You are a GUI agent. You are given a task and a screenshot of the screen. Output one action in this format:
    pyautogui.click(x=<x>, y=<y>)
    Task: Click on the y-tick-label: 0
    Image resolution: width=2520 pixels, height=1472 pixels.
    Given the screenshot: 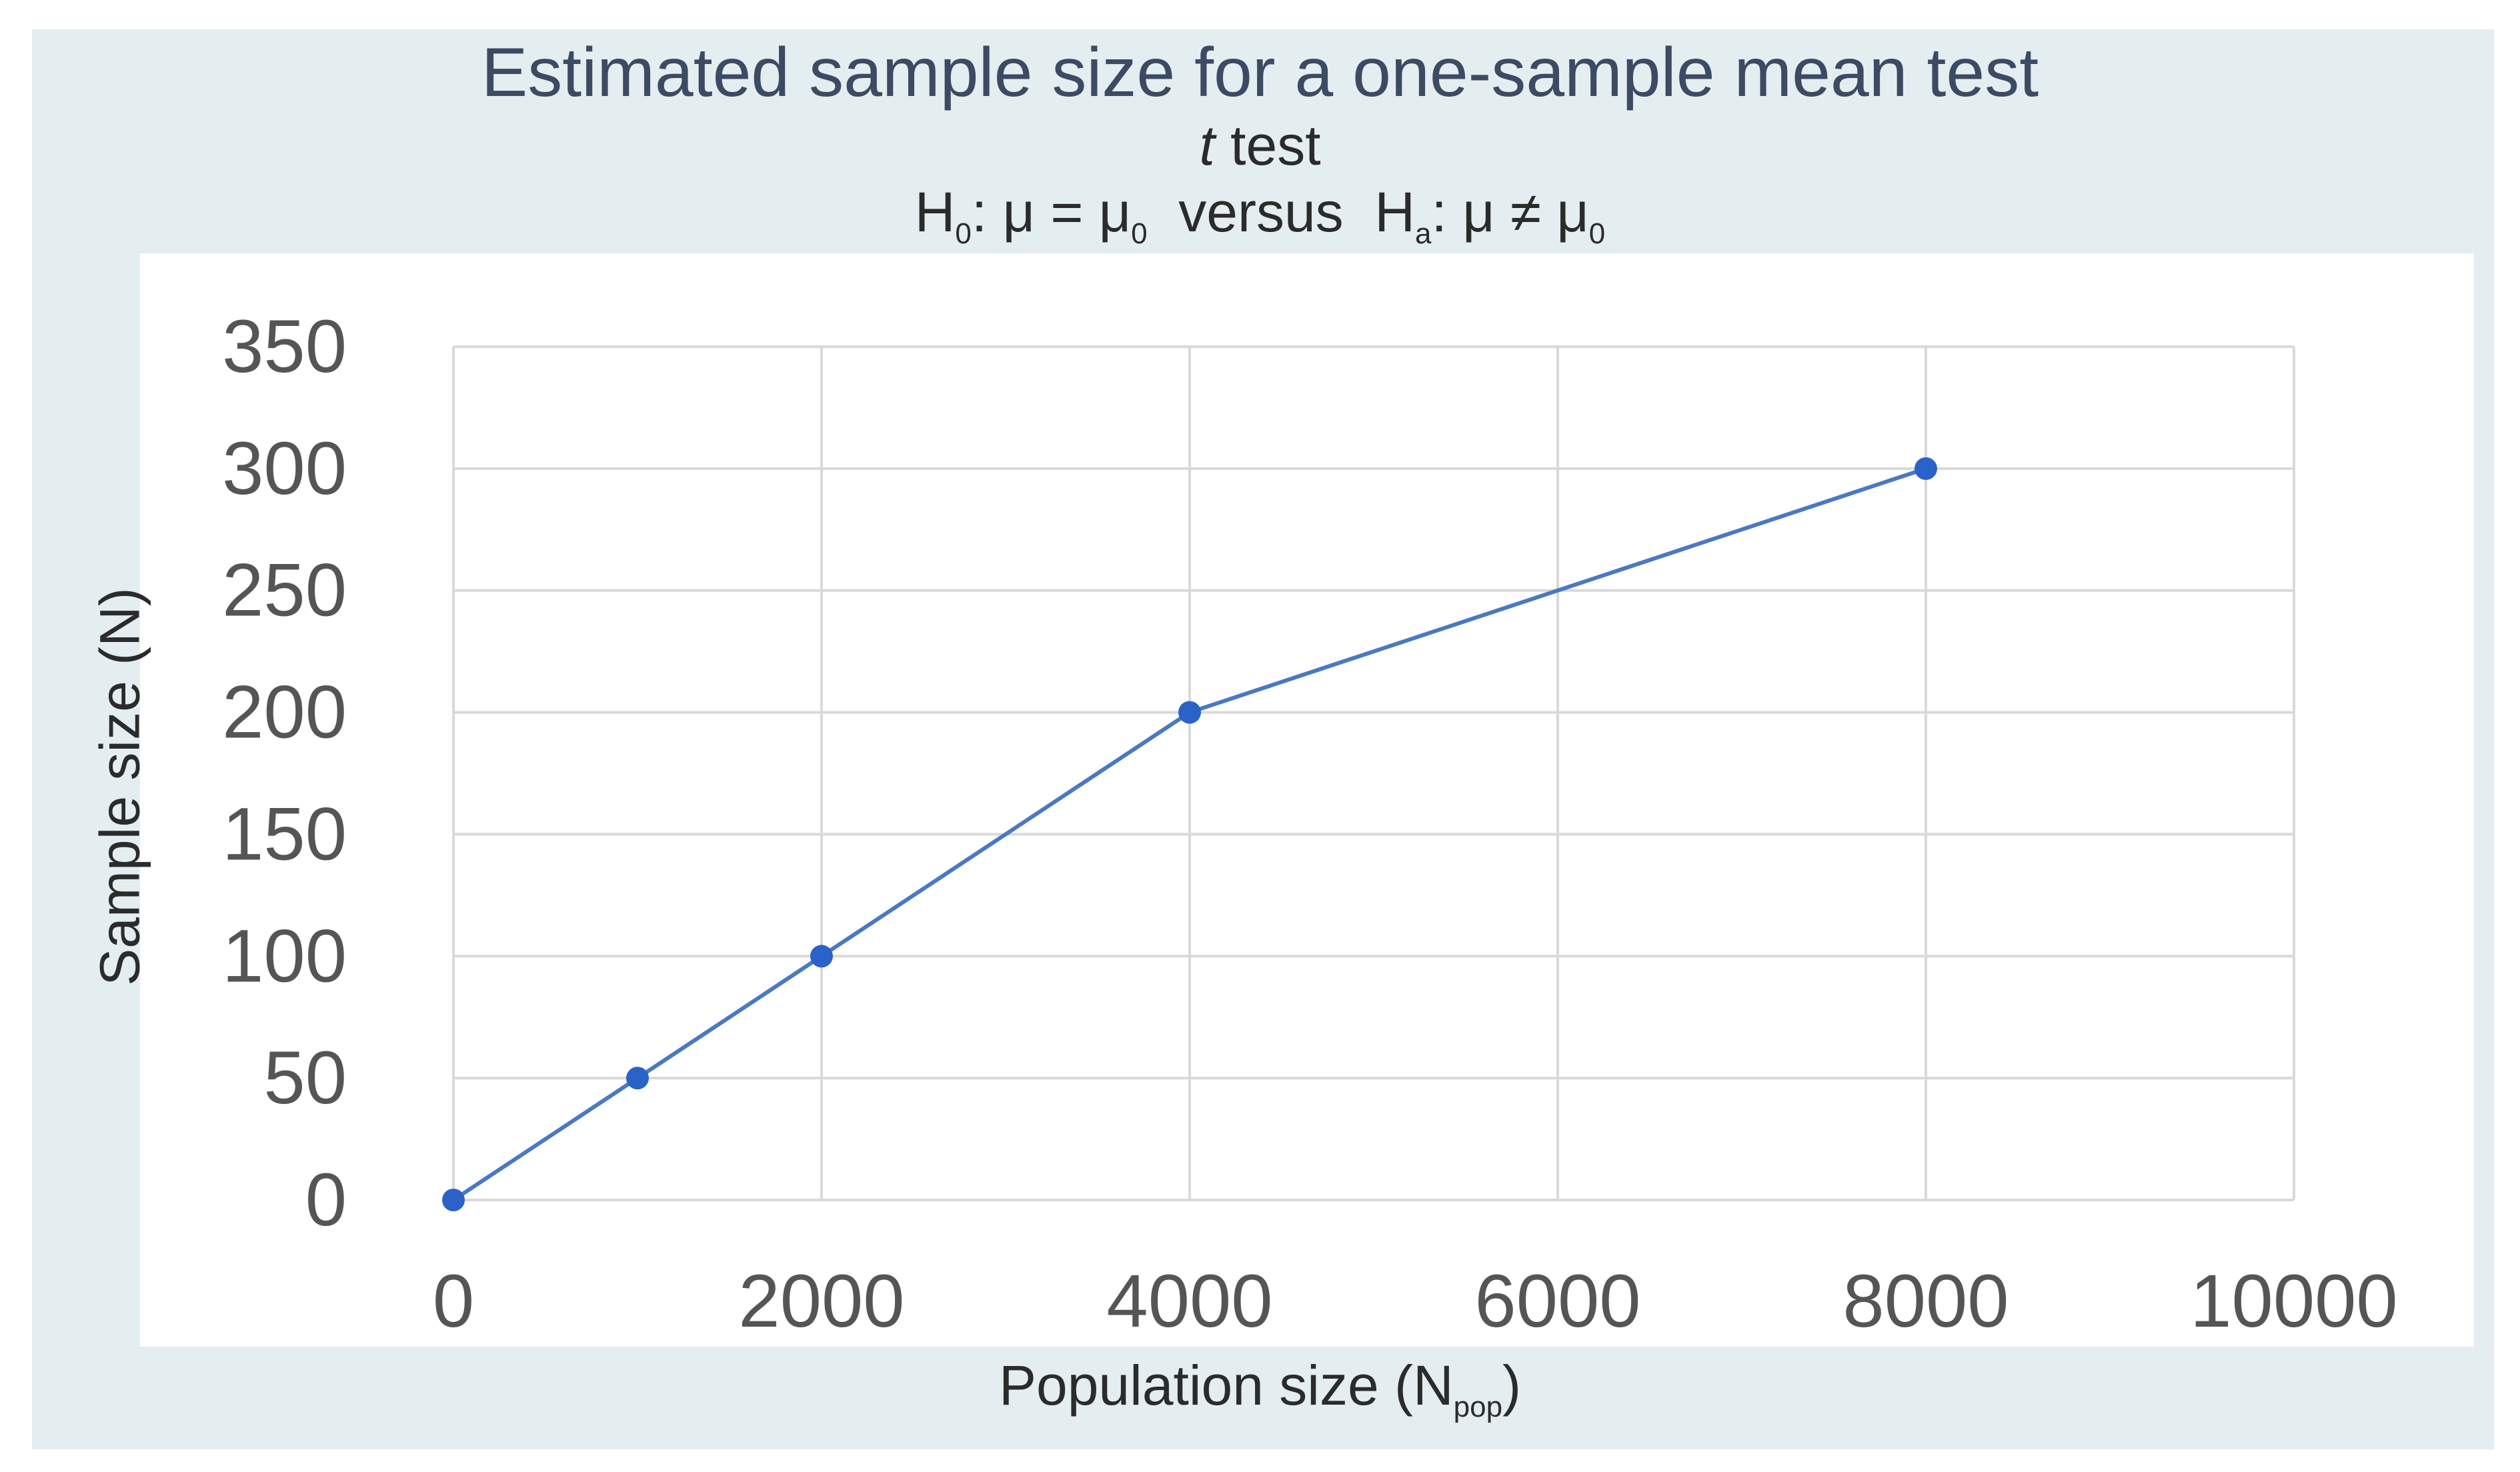 What is the action you would take?
    pyautogui.click(x=326, y=1199)
    